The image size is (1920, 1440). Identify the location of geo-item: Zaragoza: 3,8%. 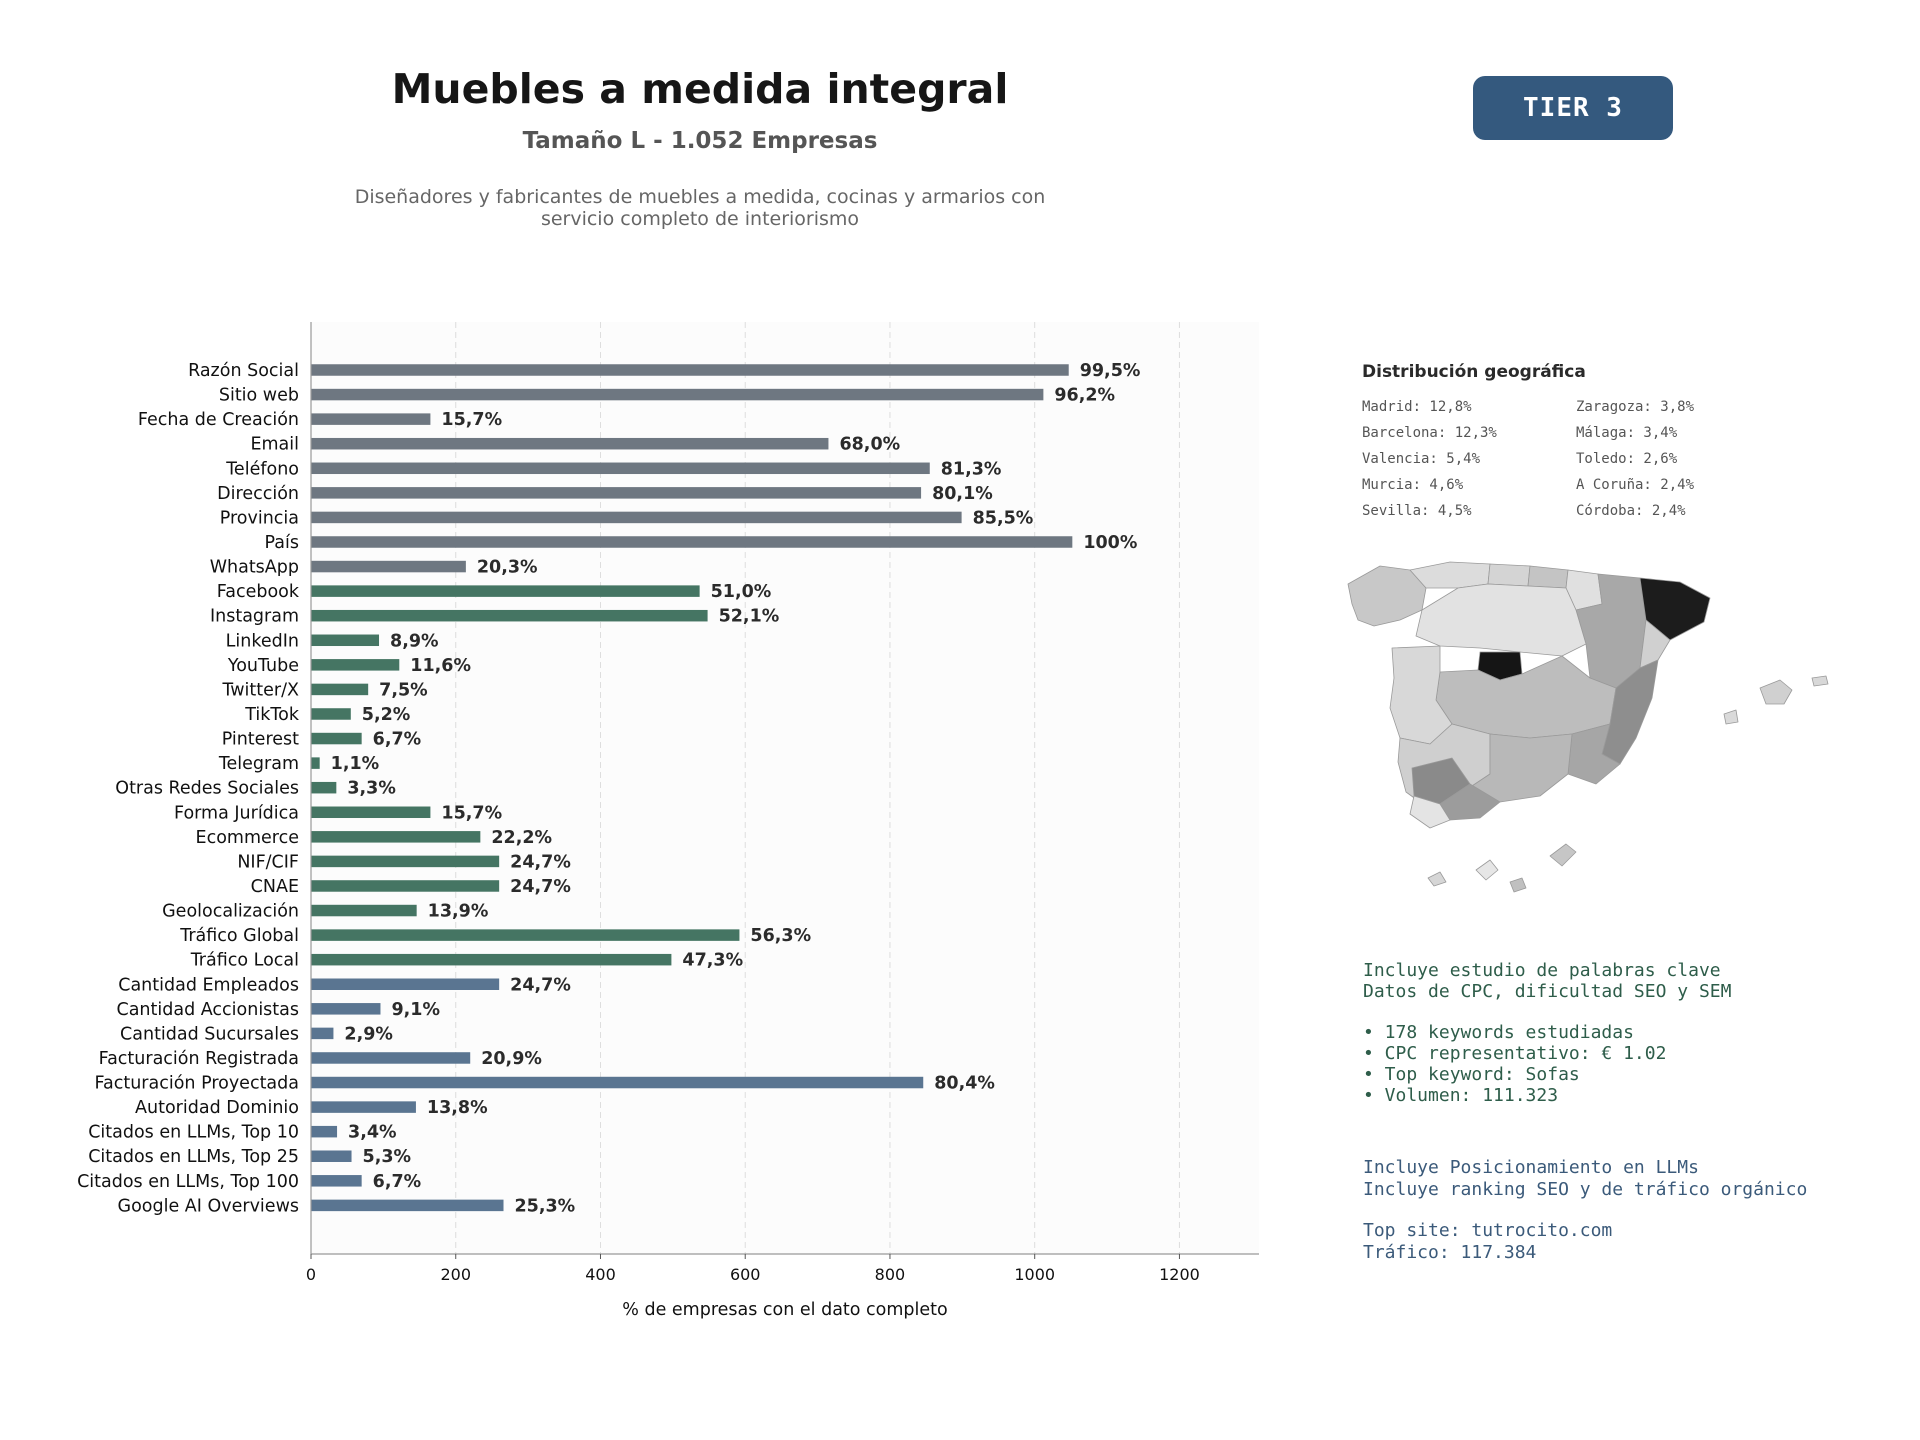
(1635, 407).